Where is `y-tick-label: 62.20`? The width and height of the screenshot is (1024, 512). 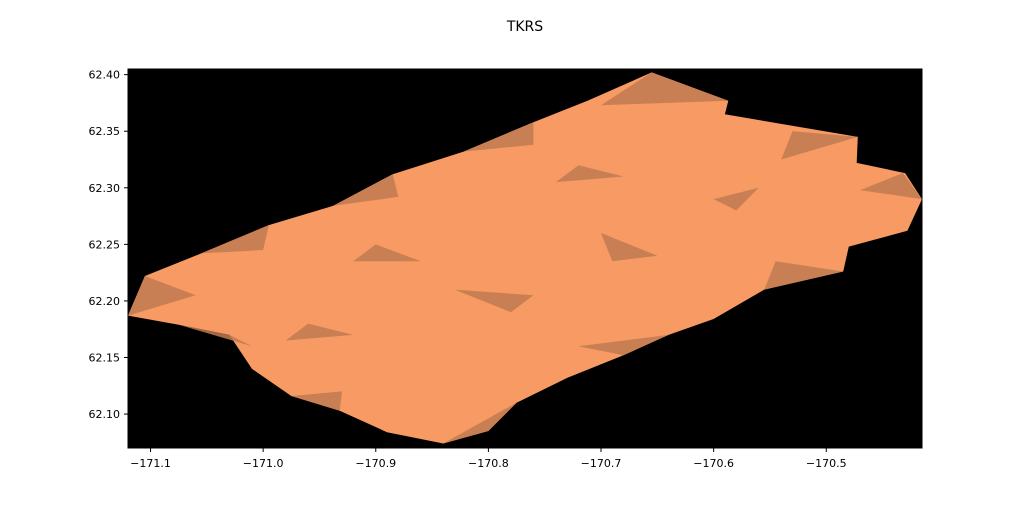 y-tick-label: 62.20 is located at coordinates (105, 301).